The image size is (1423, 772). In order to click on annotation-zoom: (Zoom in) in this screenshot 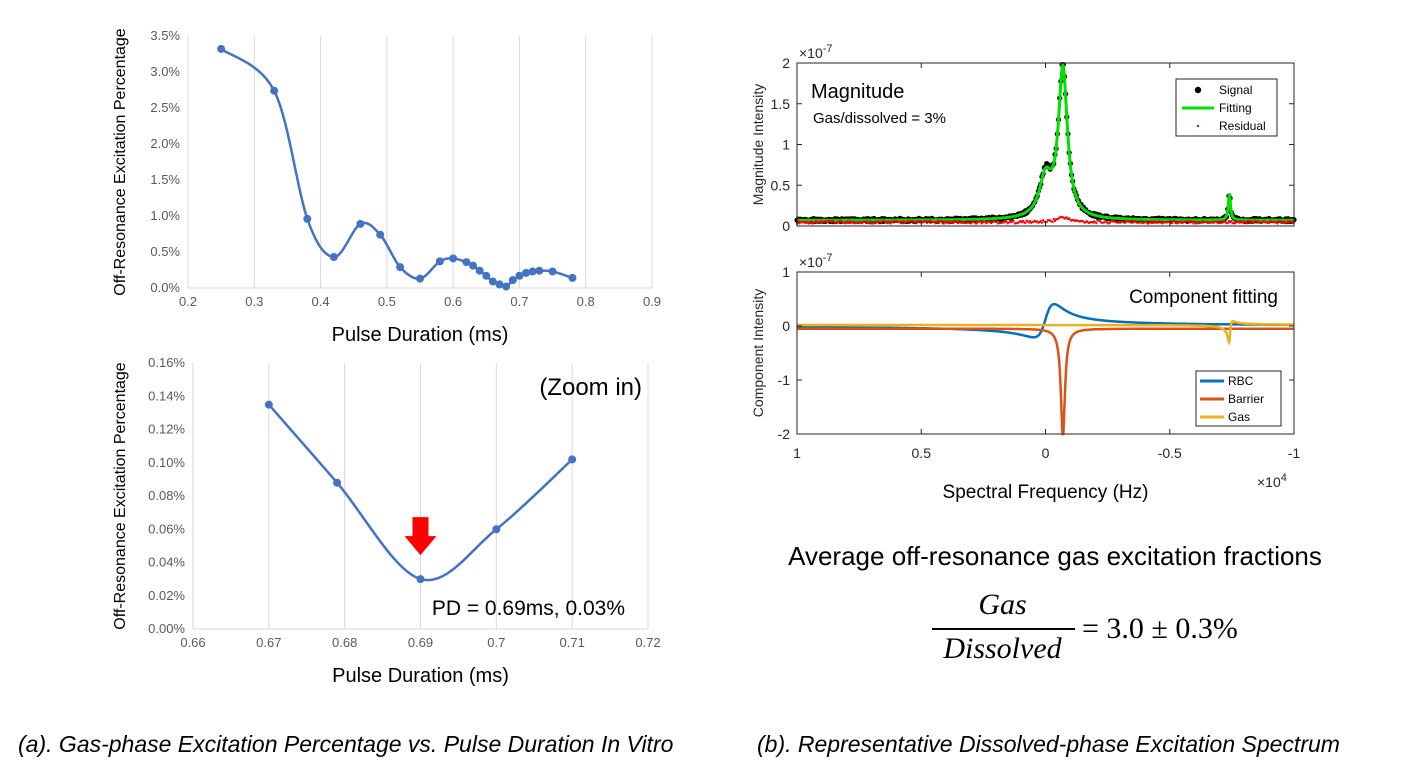, I will do `click(590, 387)`.